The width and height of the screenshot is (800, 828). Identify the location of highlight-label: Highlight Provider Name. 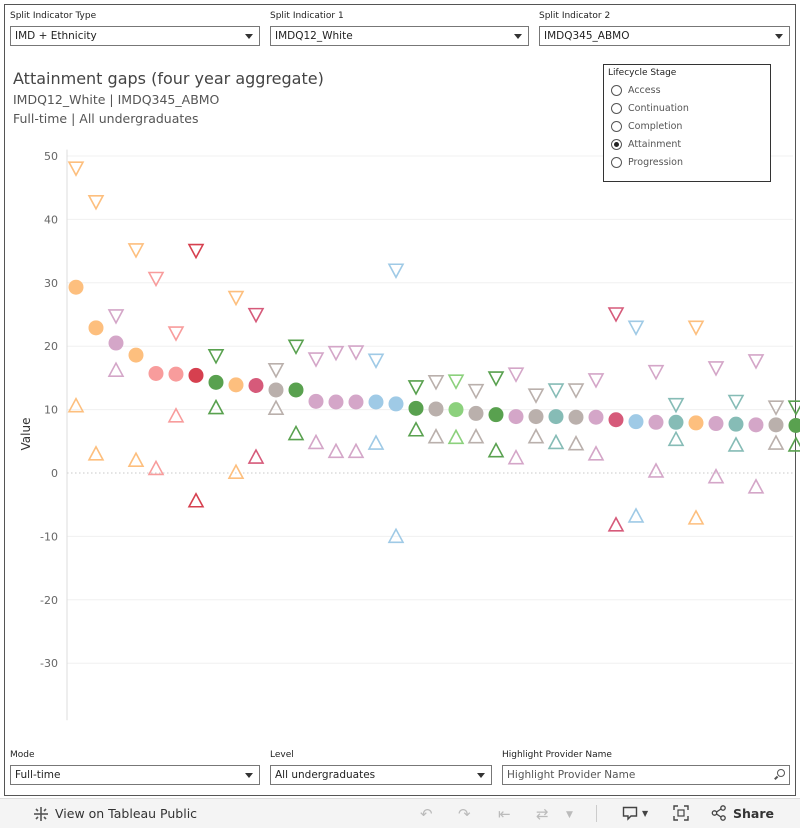
(557, 755).